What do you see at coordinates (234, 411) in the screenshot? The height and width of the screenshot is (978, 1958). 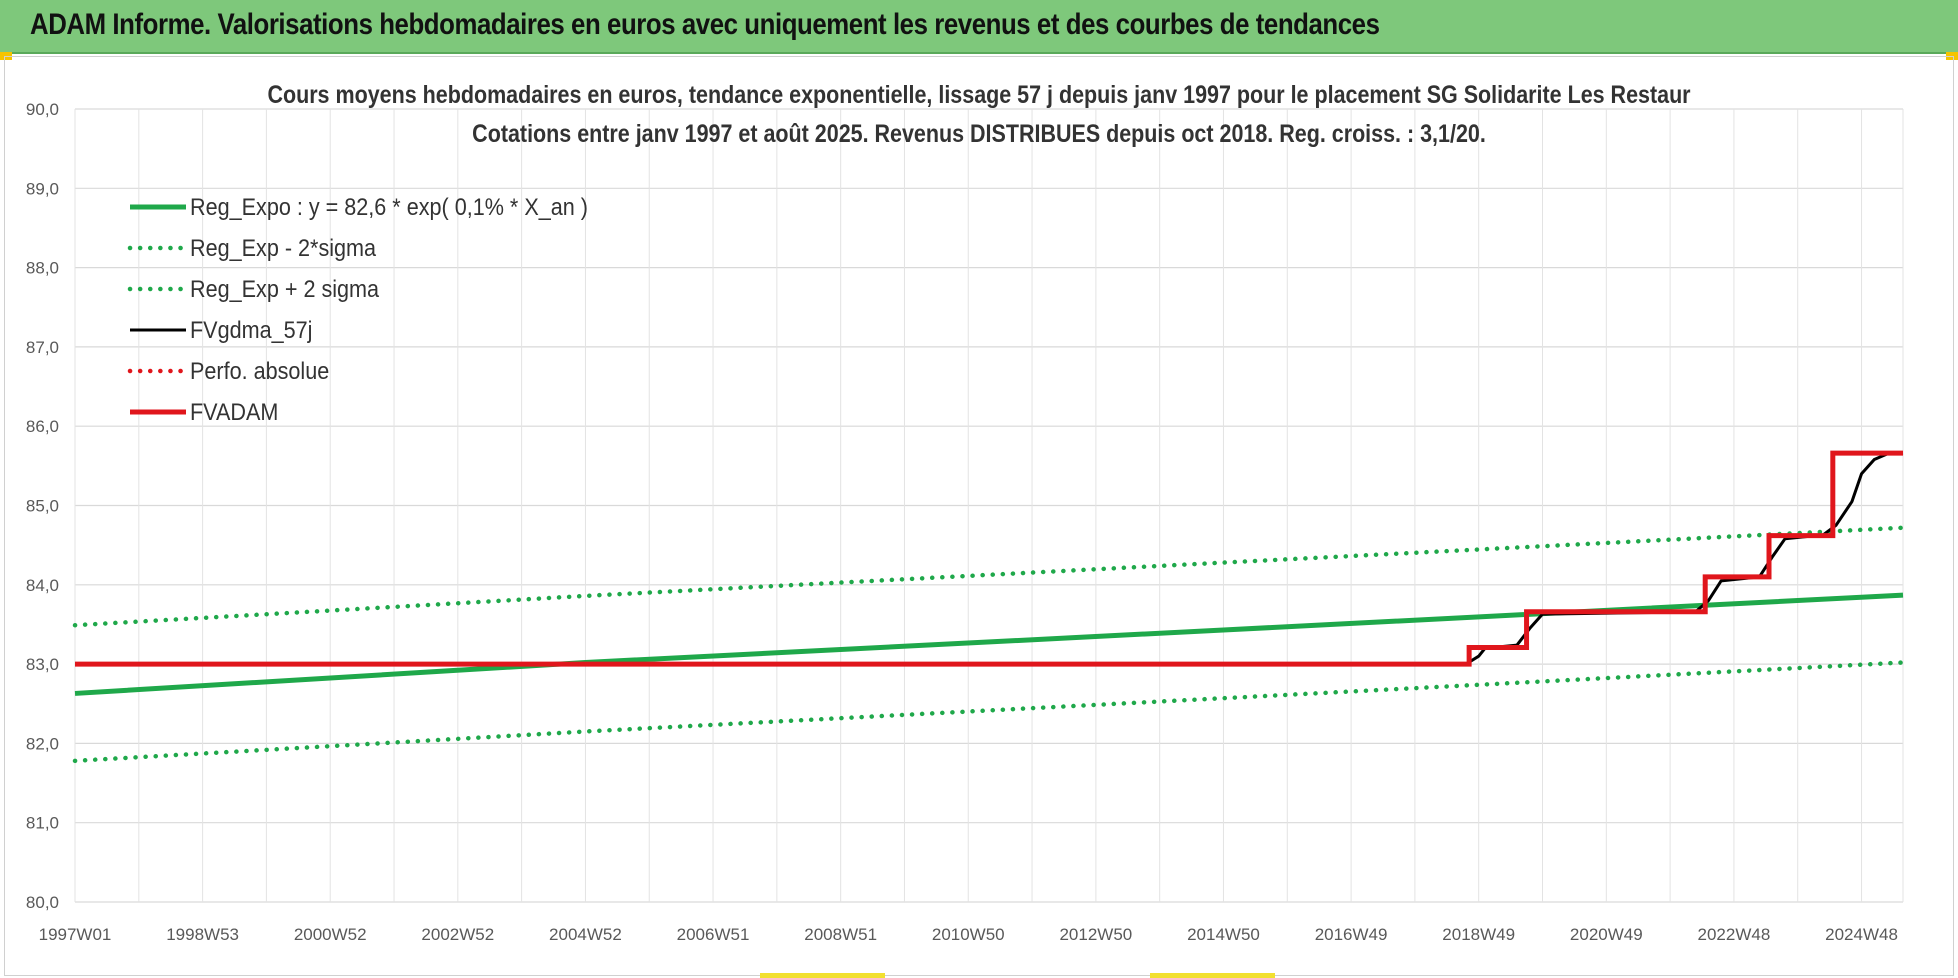 I see `legend-label: FVADAM` at bounding box center [234, 411].